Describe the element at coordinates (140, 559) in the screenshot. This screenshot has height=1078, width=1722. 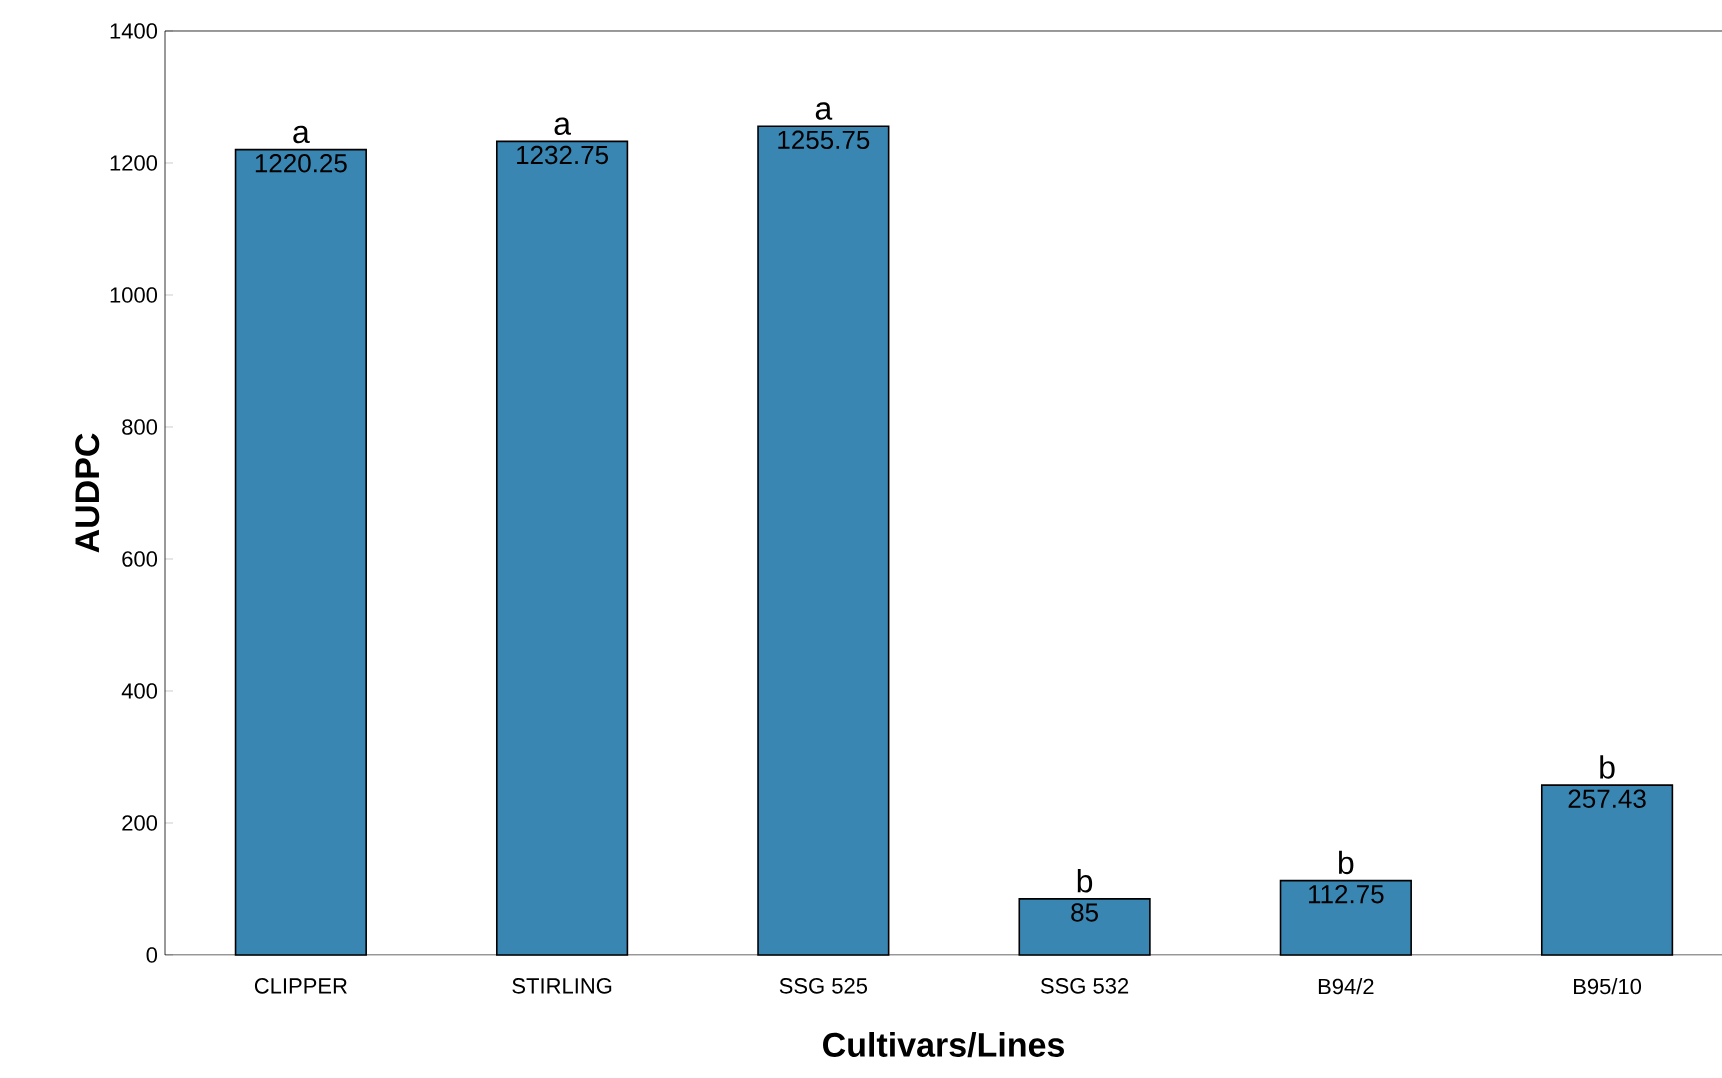
I see `y-tick-label: 600` at that location.